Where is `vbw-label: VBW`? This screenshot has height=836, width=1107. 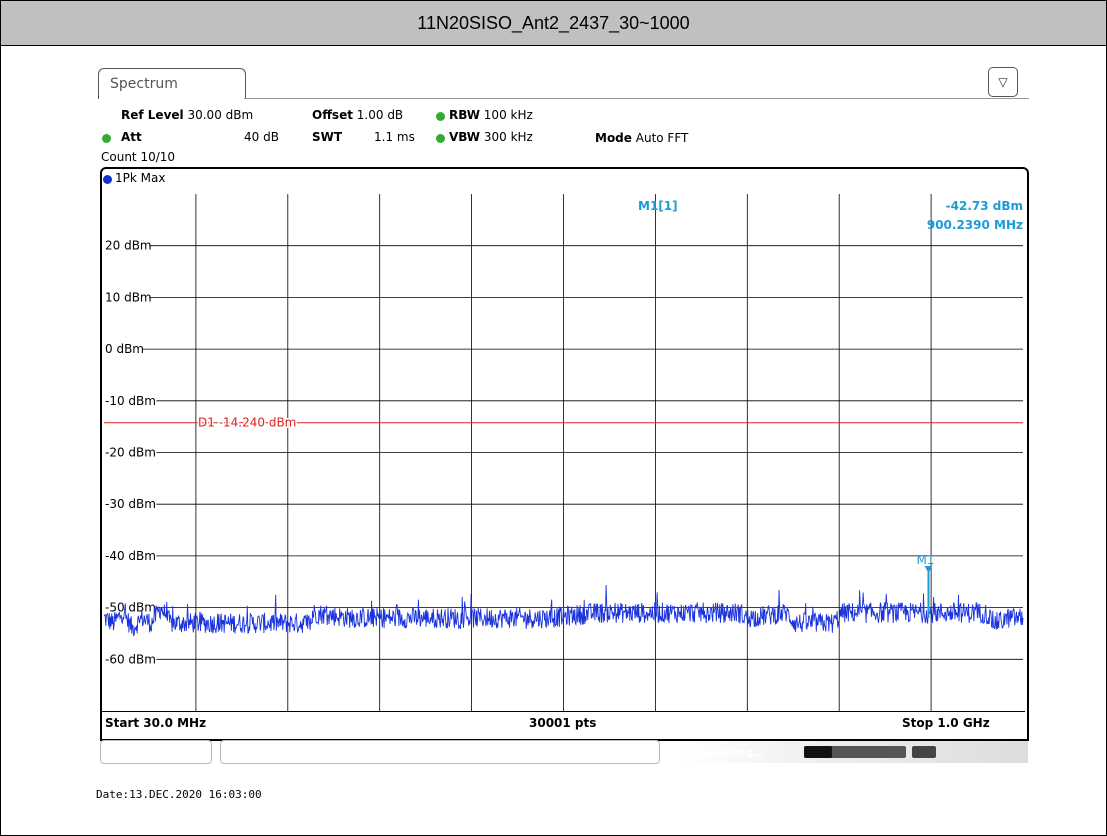
vbw-label: VBW is located at coordinates (465, 137).